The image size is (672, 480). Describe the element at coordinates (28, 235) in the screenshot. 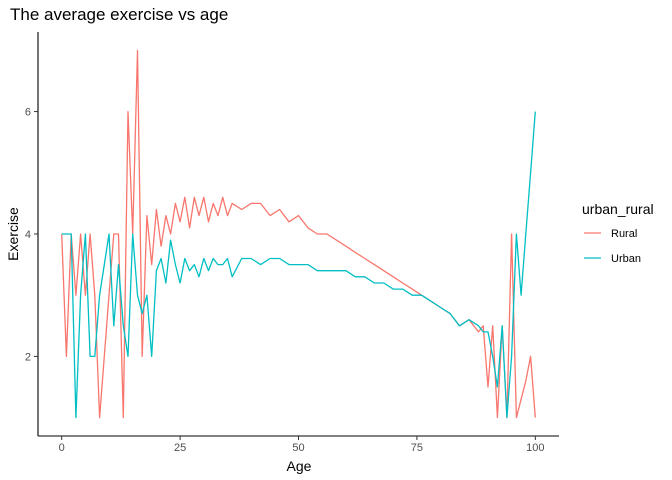

I see `y-tick-label: 4` at that location.